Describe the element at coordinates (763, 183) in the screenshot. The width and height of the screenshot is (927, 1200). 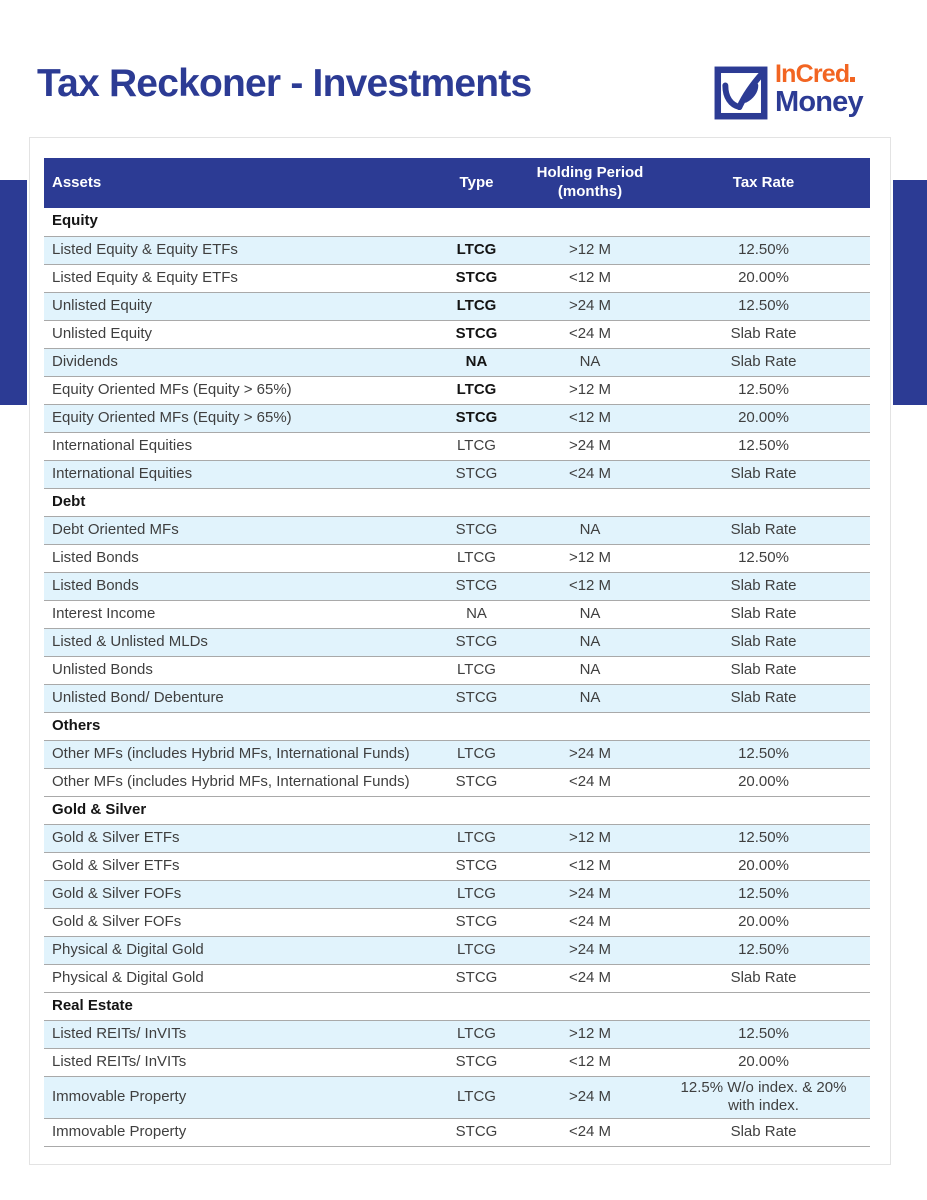
I see `column-header-tax-rate: Tax Rate` at that location.